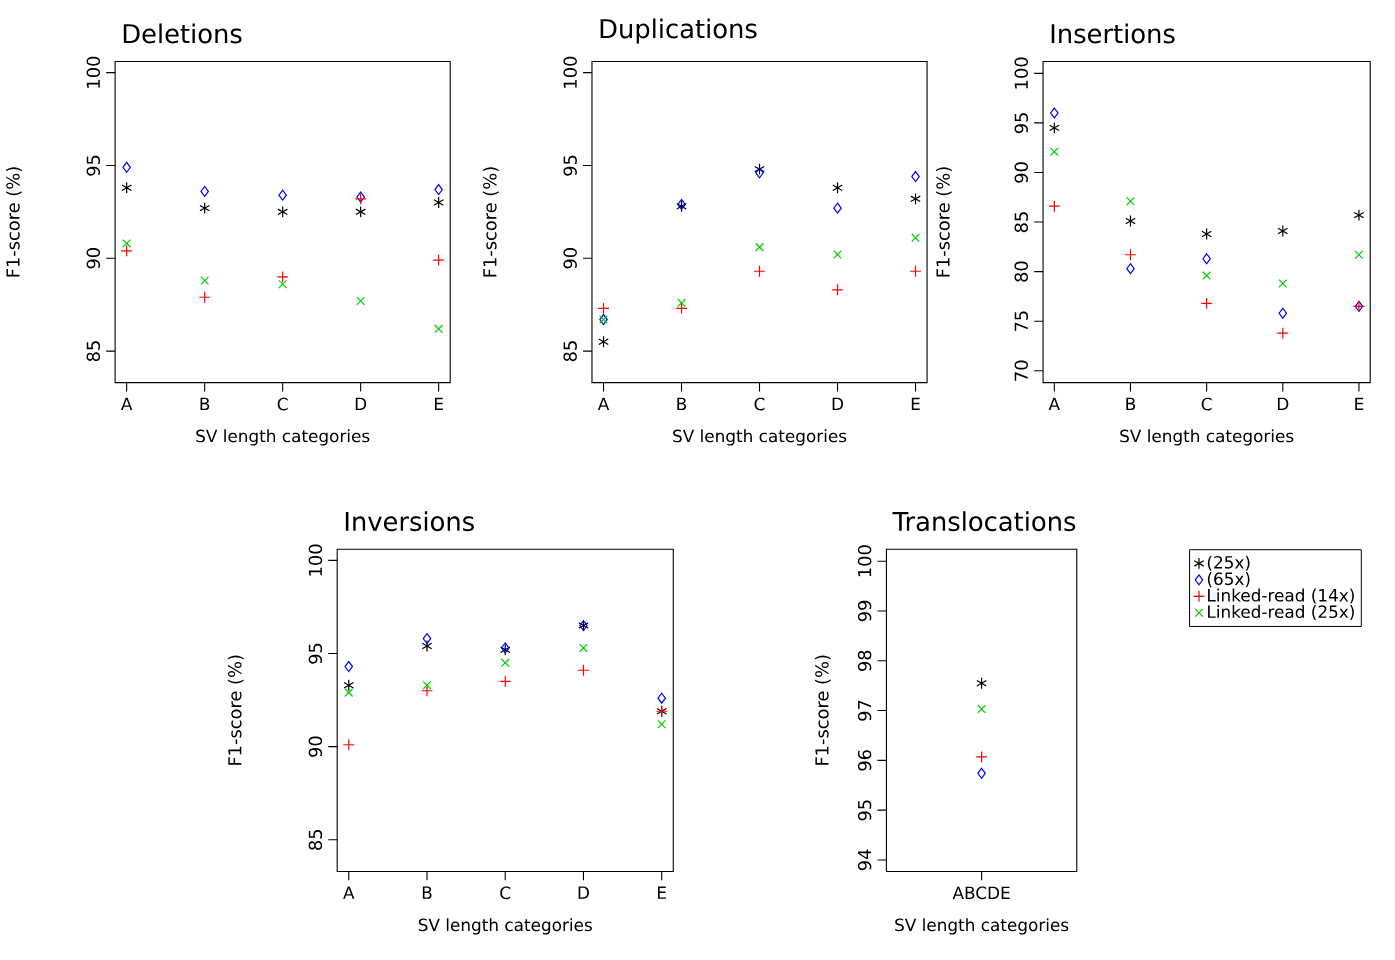 This screenshot has width=1395, height=960. I want to click on y-tick-label: 97, so click(864, 710).